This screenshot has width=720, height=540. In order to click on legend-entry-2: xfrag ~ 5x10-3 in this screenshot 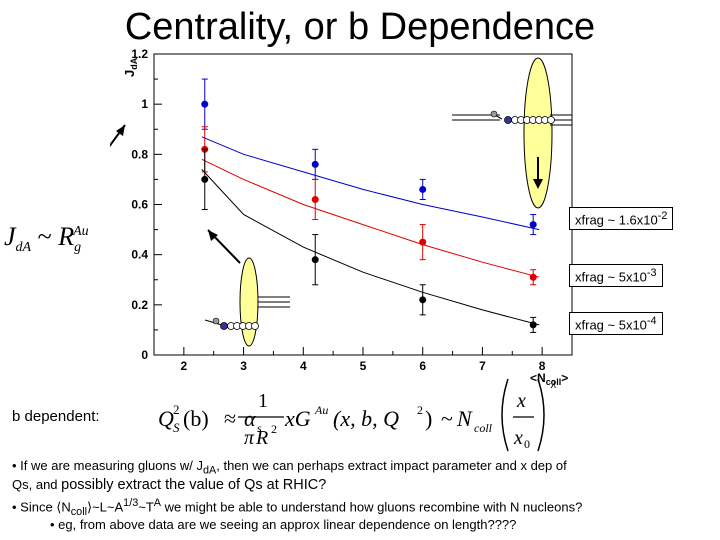, I will do `click(616, 276)`.